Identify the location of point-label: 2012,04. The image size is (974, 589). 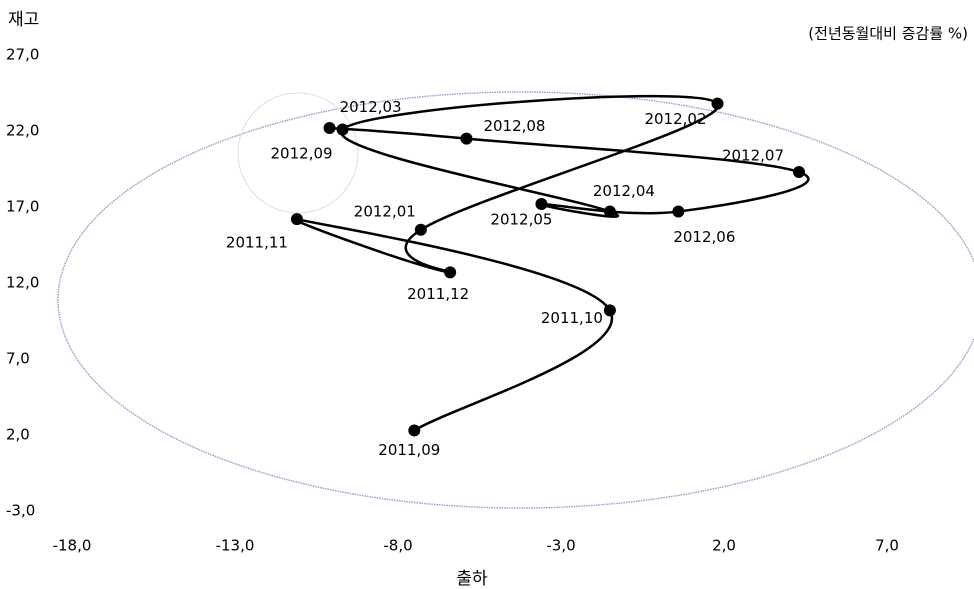
(624, 191).